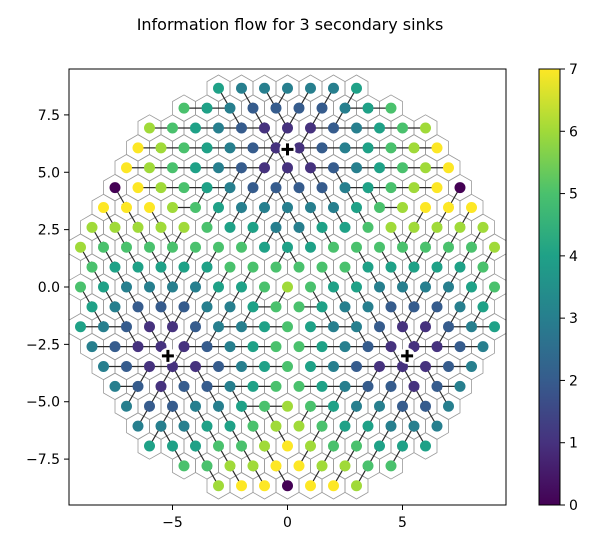 Image resolution: width=590 pixels, height=539 pixels. I want to click on colorbar-tick-label: 4, so click(573, 257).